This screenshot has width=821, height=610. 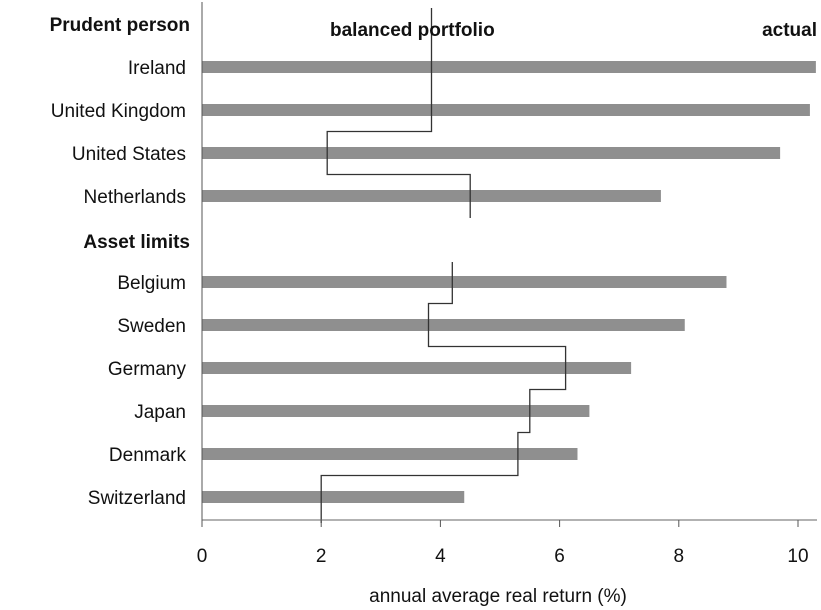 What do you see at coordinates (151, 283) in the screenshot?
I see `category-label-belgium: Belgium` at bounding box center [151, 283].